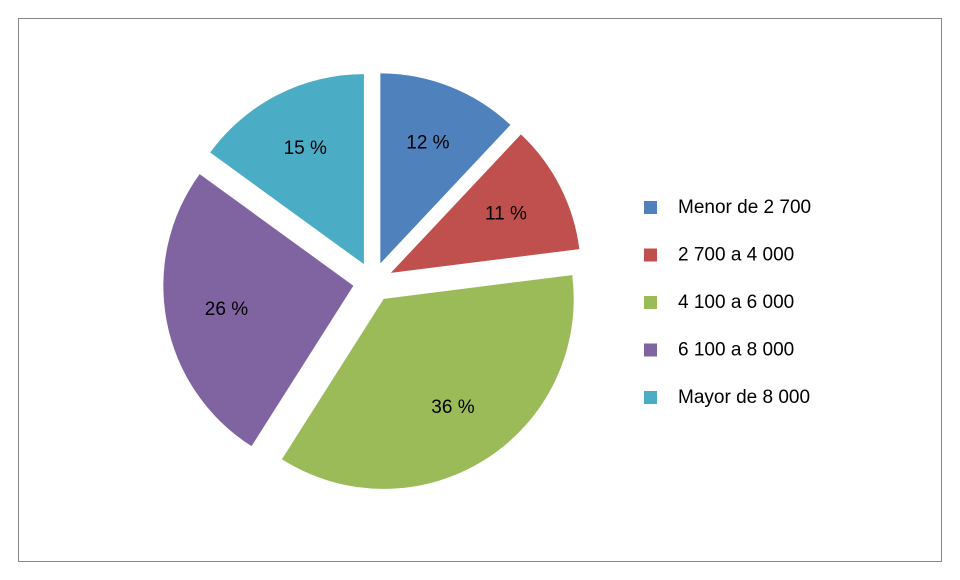  Describe the element at coordinates (736, 302) in the screenshot. I see `legend-label: 4 100 a 6 000` at that location.